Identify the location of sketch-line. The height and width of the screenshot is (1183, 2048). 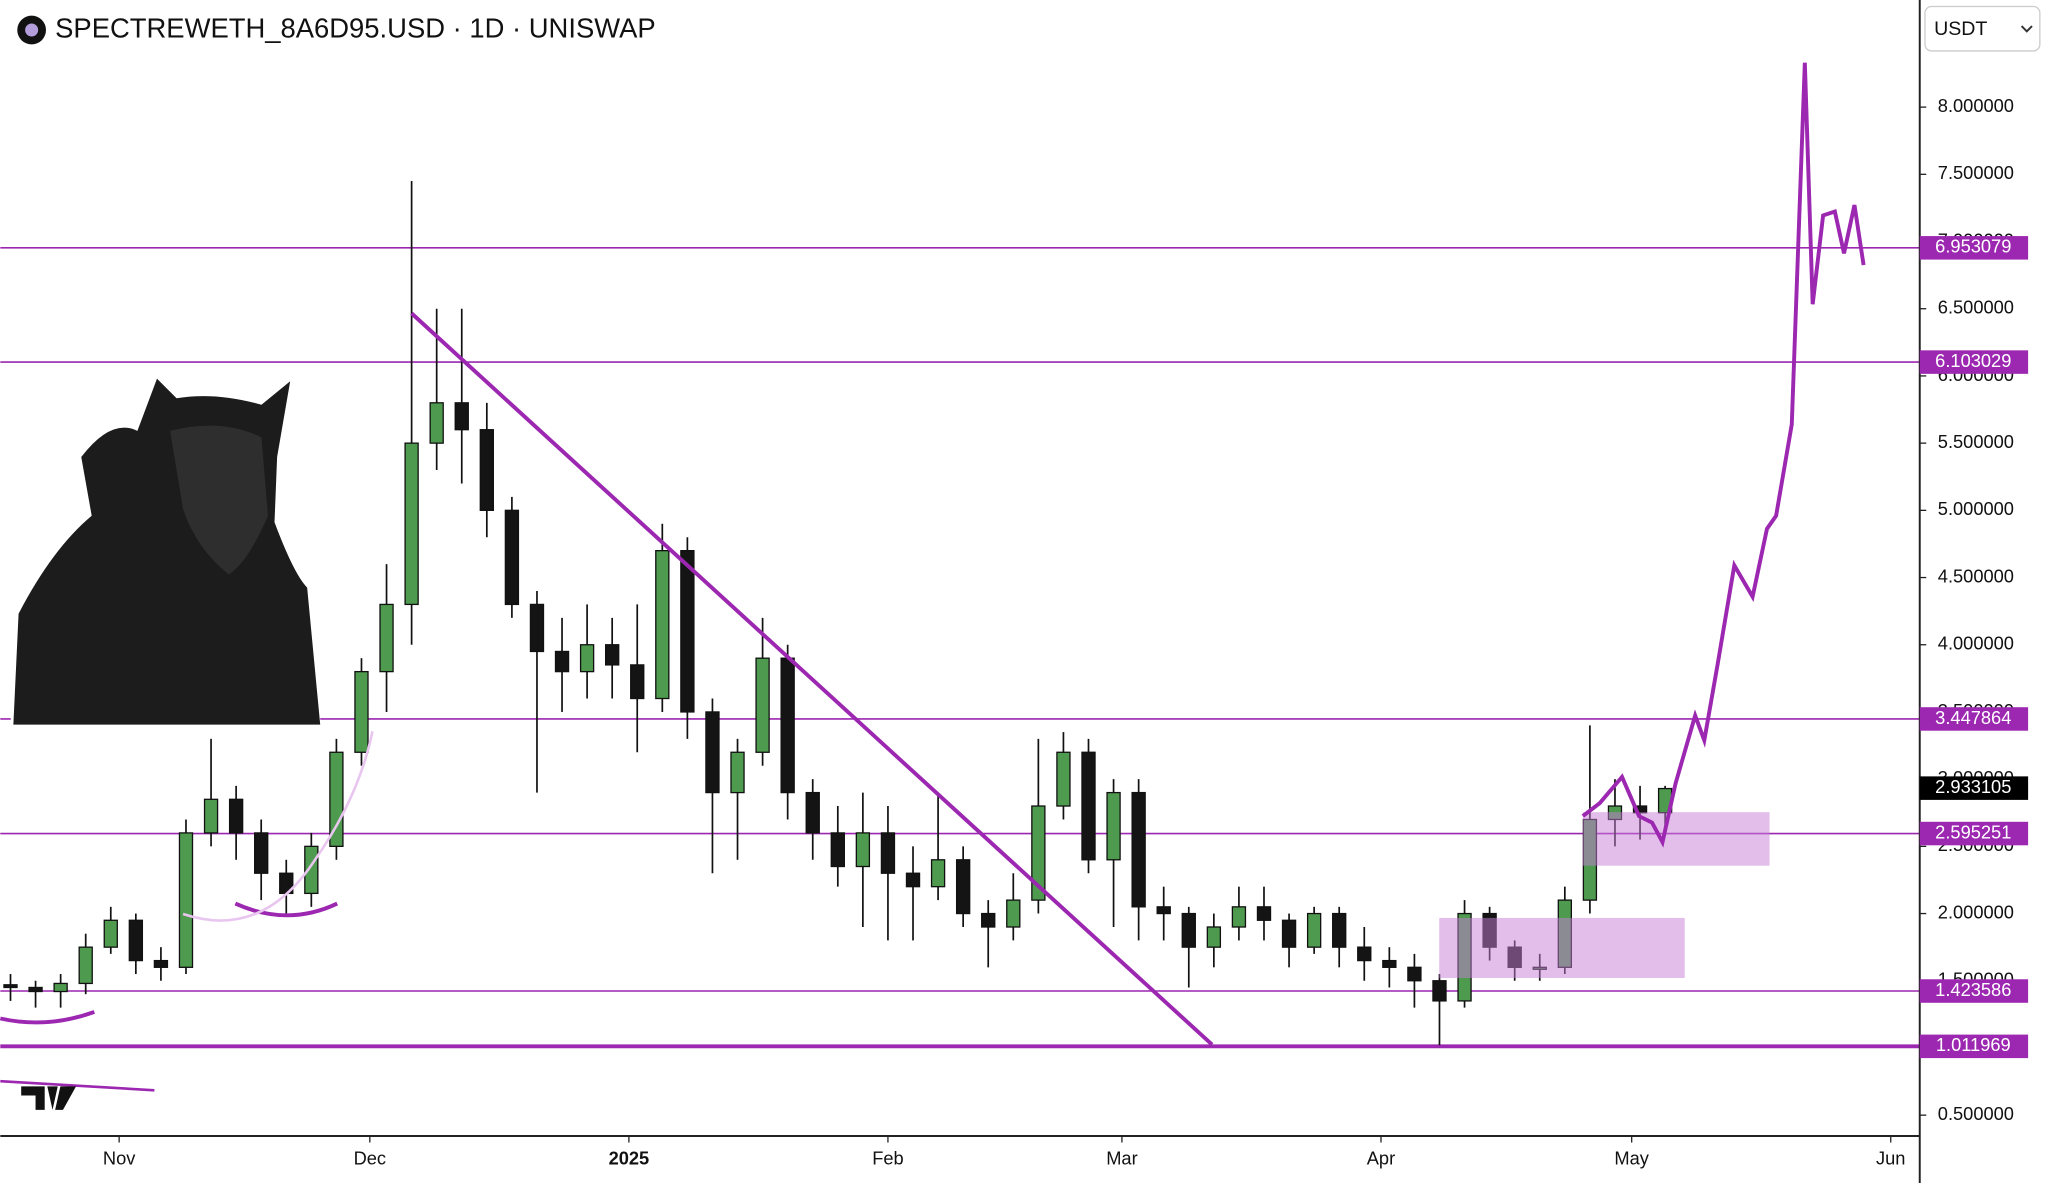
(77, 1085).